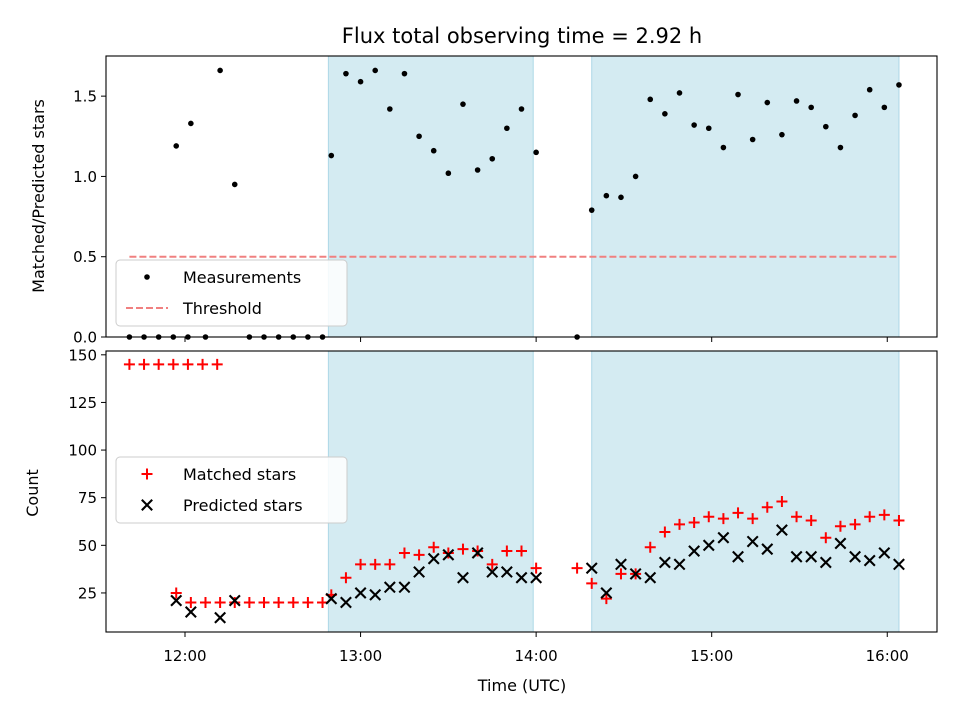 The image size is (960, 720). What do you see at coordinates (522, 36) in the screenshot?
I see `chart-title: Flux total observing time = 2.92 h` at bounding box center [522, 36].